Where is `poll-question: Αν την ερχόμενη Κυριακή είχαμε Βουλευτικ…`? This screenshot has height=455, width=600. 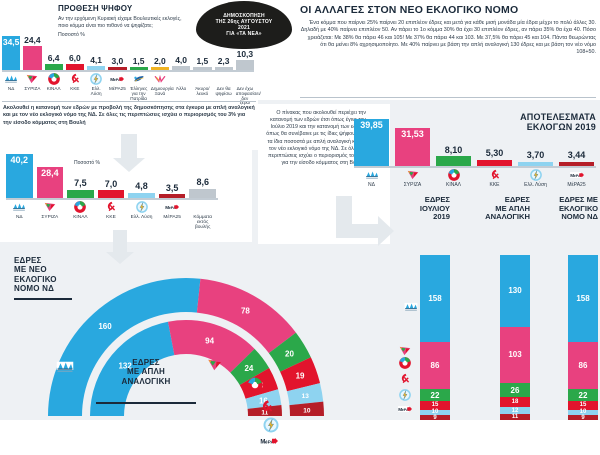 poll-question: Αν την ερχόμενη Κυριακή είχαμε Βουλευτικ… is located at coordinates (120, 23).